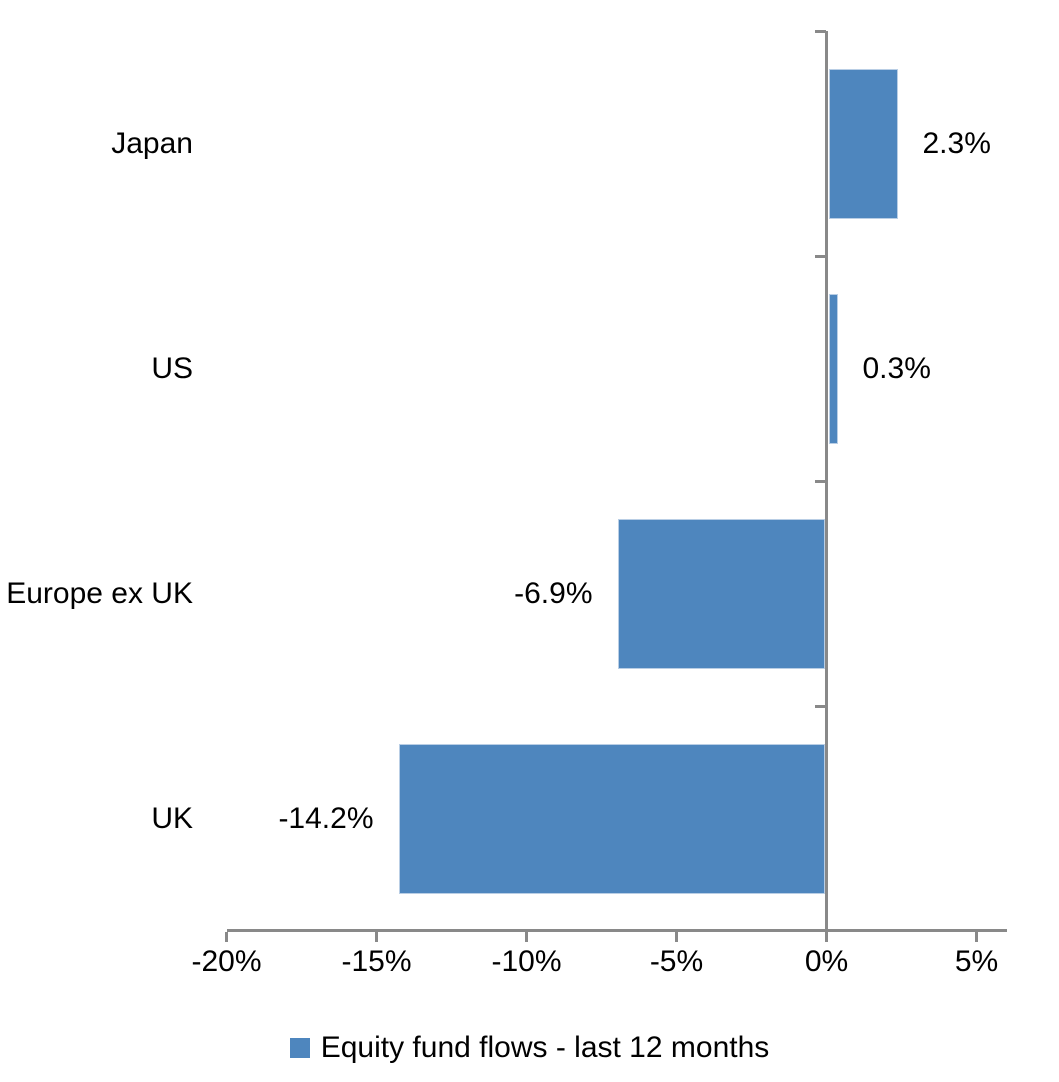 This screenshot has width=1059, height=1082. What do you see at coordinates (545, 1047) in the screenshot?
I see `legend-label: Equity fund flows - last 12 months` at bounding box center [545, 1047].